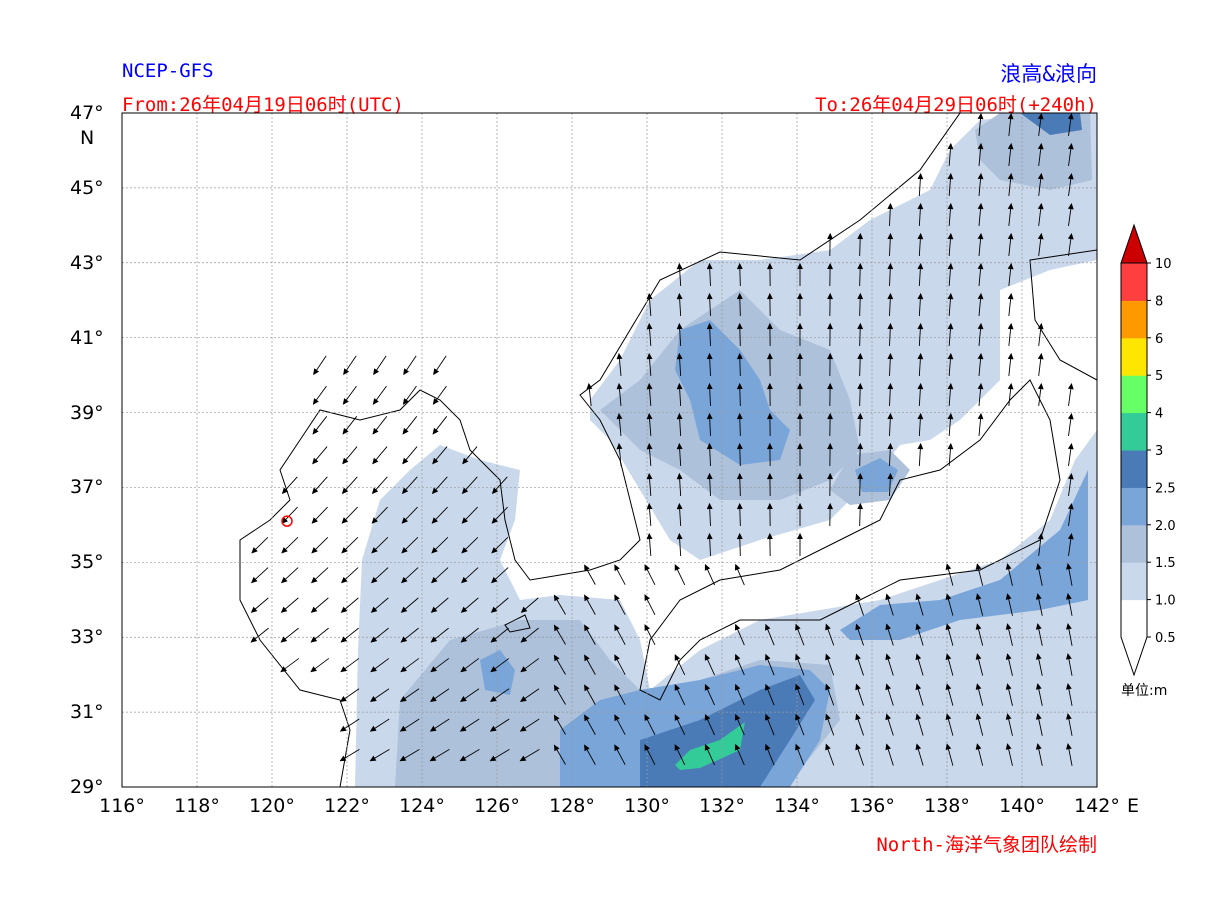 The height and width of the screenshot is (900, 1218). I want to click on colorbar-level-label: 1.0, so click(1165, 601).